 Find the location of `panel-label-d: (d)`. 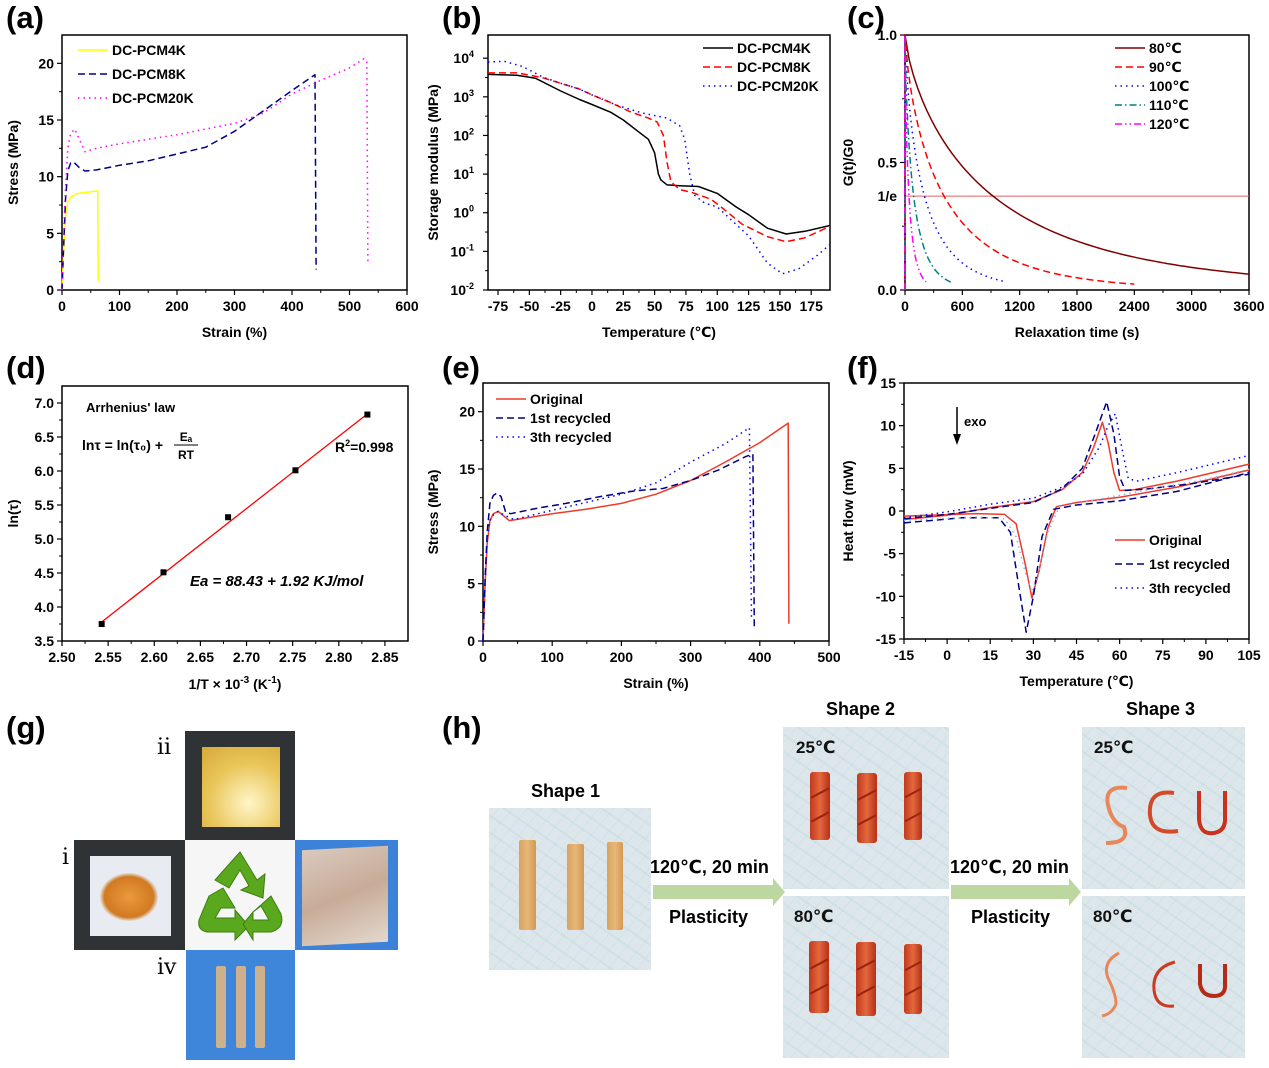

panel-label-d: (d) is located at coordinates (26, 367).